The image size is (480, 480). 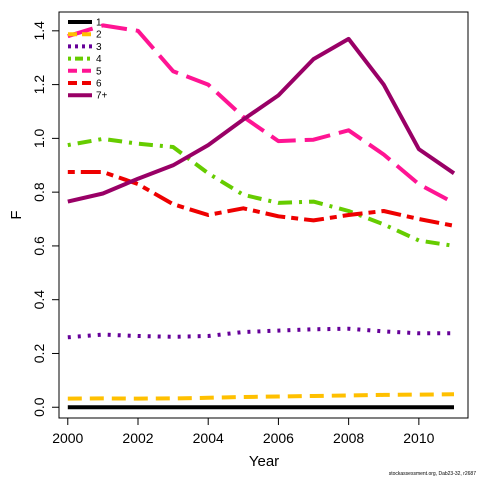 What do you see at coordinates (85, 59) in the screenshot?
I see `legend-item: 4` at bounding box center [85, 59].